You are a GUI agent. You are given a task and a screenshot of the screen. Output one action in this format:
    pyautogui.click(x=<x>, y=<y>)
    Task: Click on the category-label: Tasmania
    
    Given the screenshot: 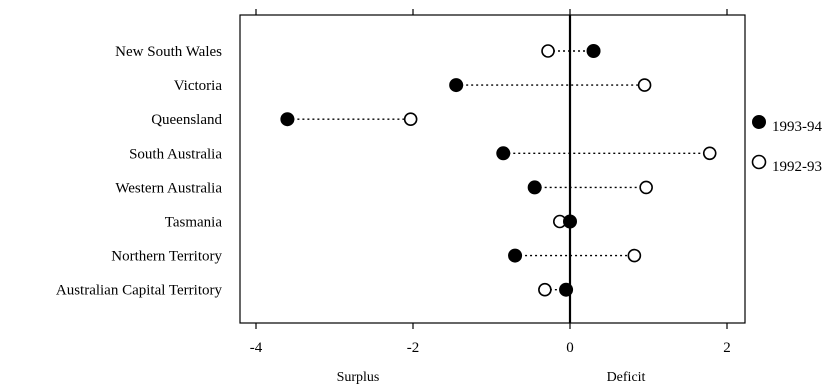 What is the action you would take?
    pyautogui.click(x=194, y=223)
    